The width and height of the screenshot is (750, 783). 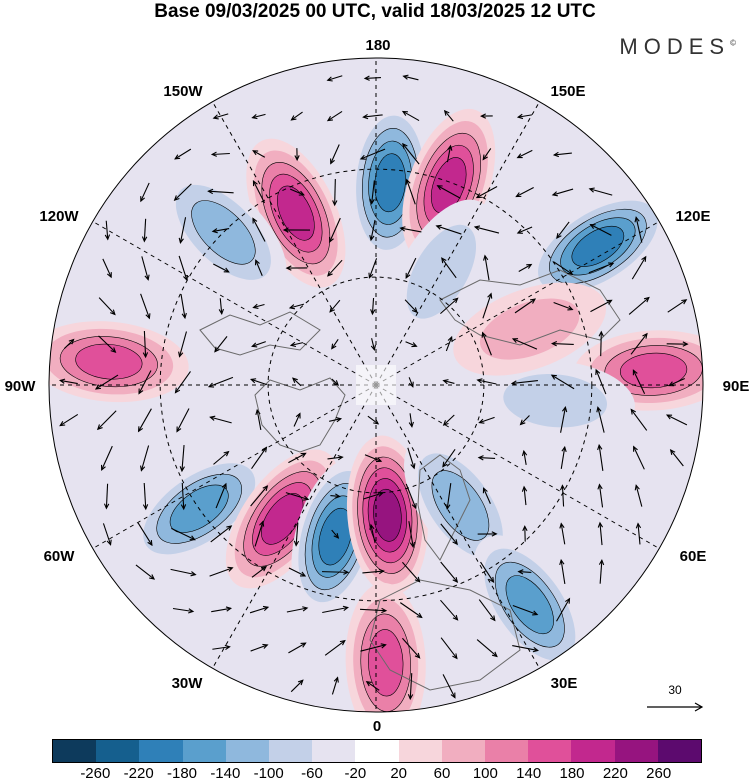 I want to click on brand-name: MODES, so click(x=675, y=46).